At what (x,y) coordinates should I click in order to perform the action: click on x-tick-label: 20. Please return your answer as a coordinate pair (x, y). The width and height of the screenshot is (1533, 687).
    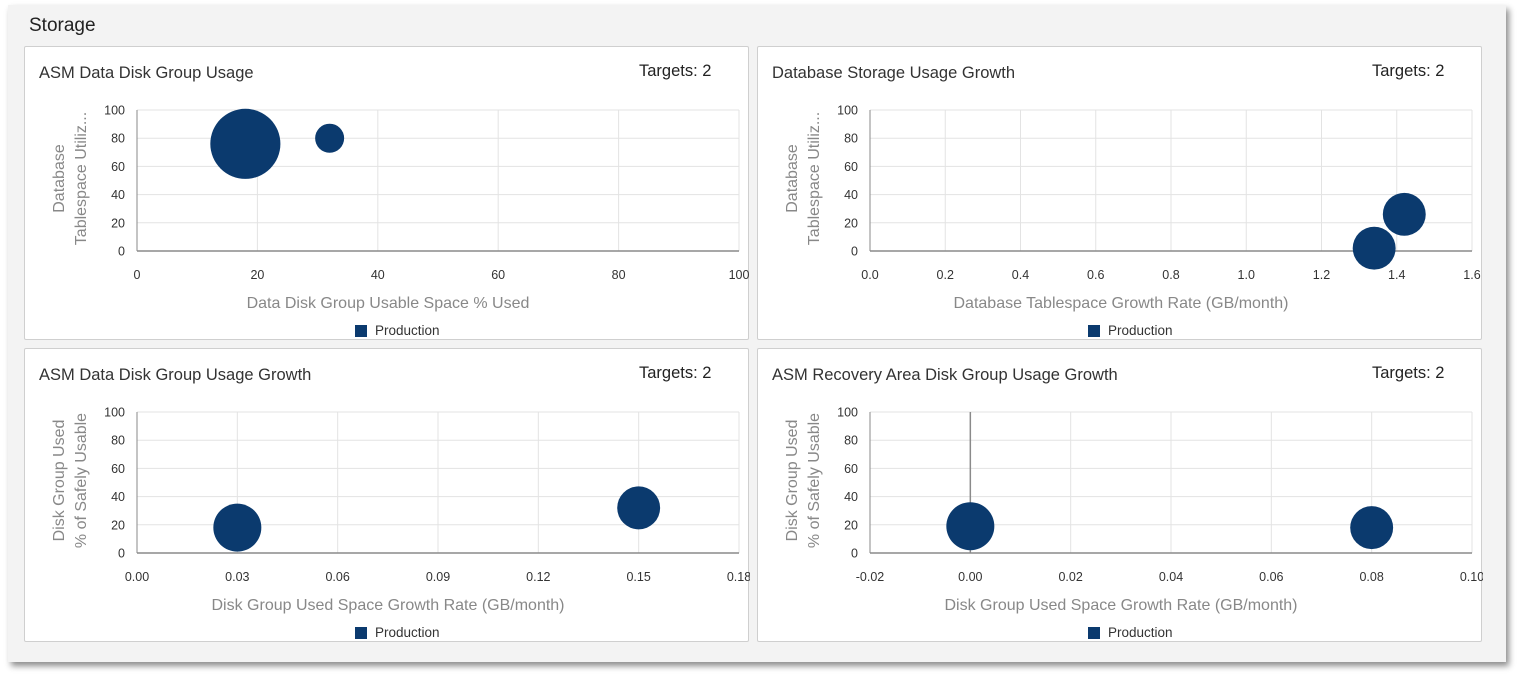
    Looking at the image, I should click on (257, 275).